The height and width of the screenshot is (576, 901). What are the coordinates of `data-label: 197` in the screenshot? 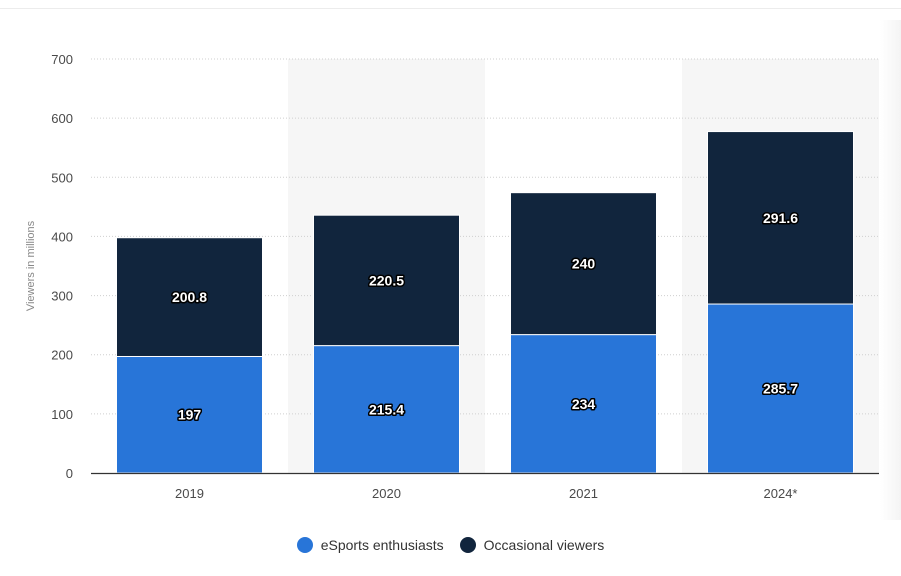 It's located at (190, 415).